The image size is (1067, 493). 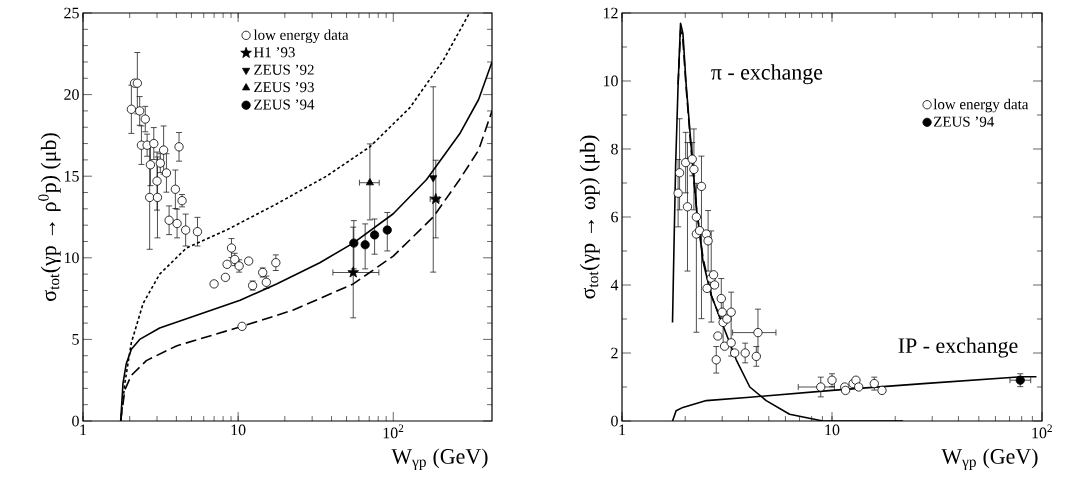 What do you see at coordinates (614, 285) in the screenshot?
I see `y-tick-label: 4` at bounding box center [614, 285].